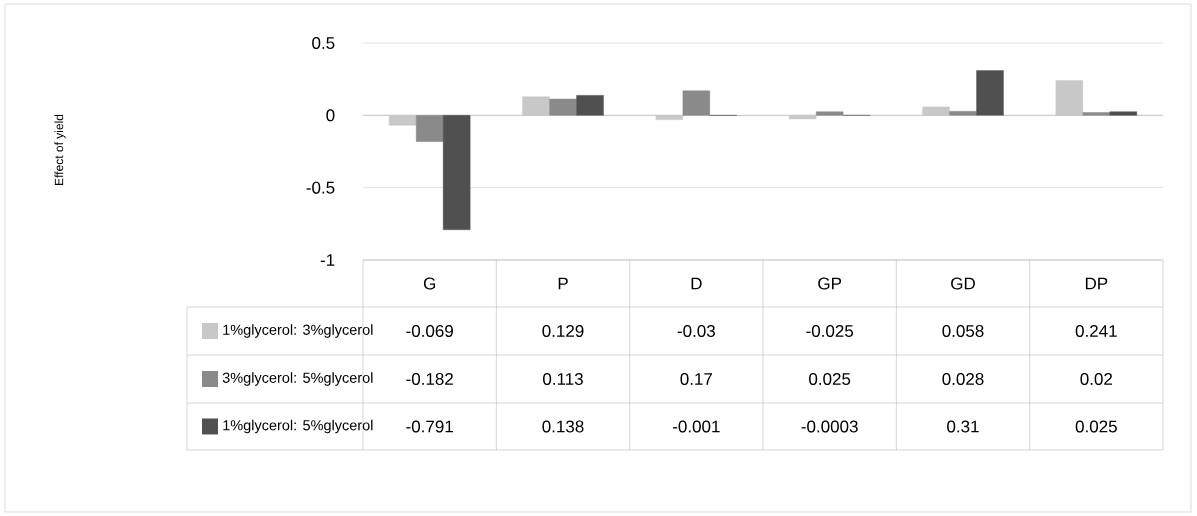 The width and height of the screenshot is (1197, 516). I want to click on data-label: 0.129, so click(563, 331).